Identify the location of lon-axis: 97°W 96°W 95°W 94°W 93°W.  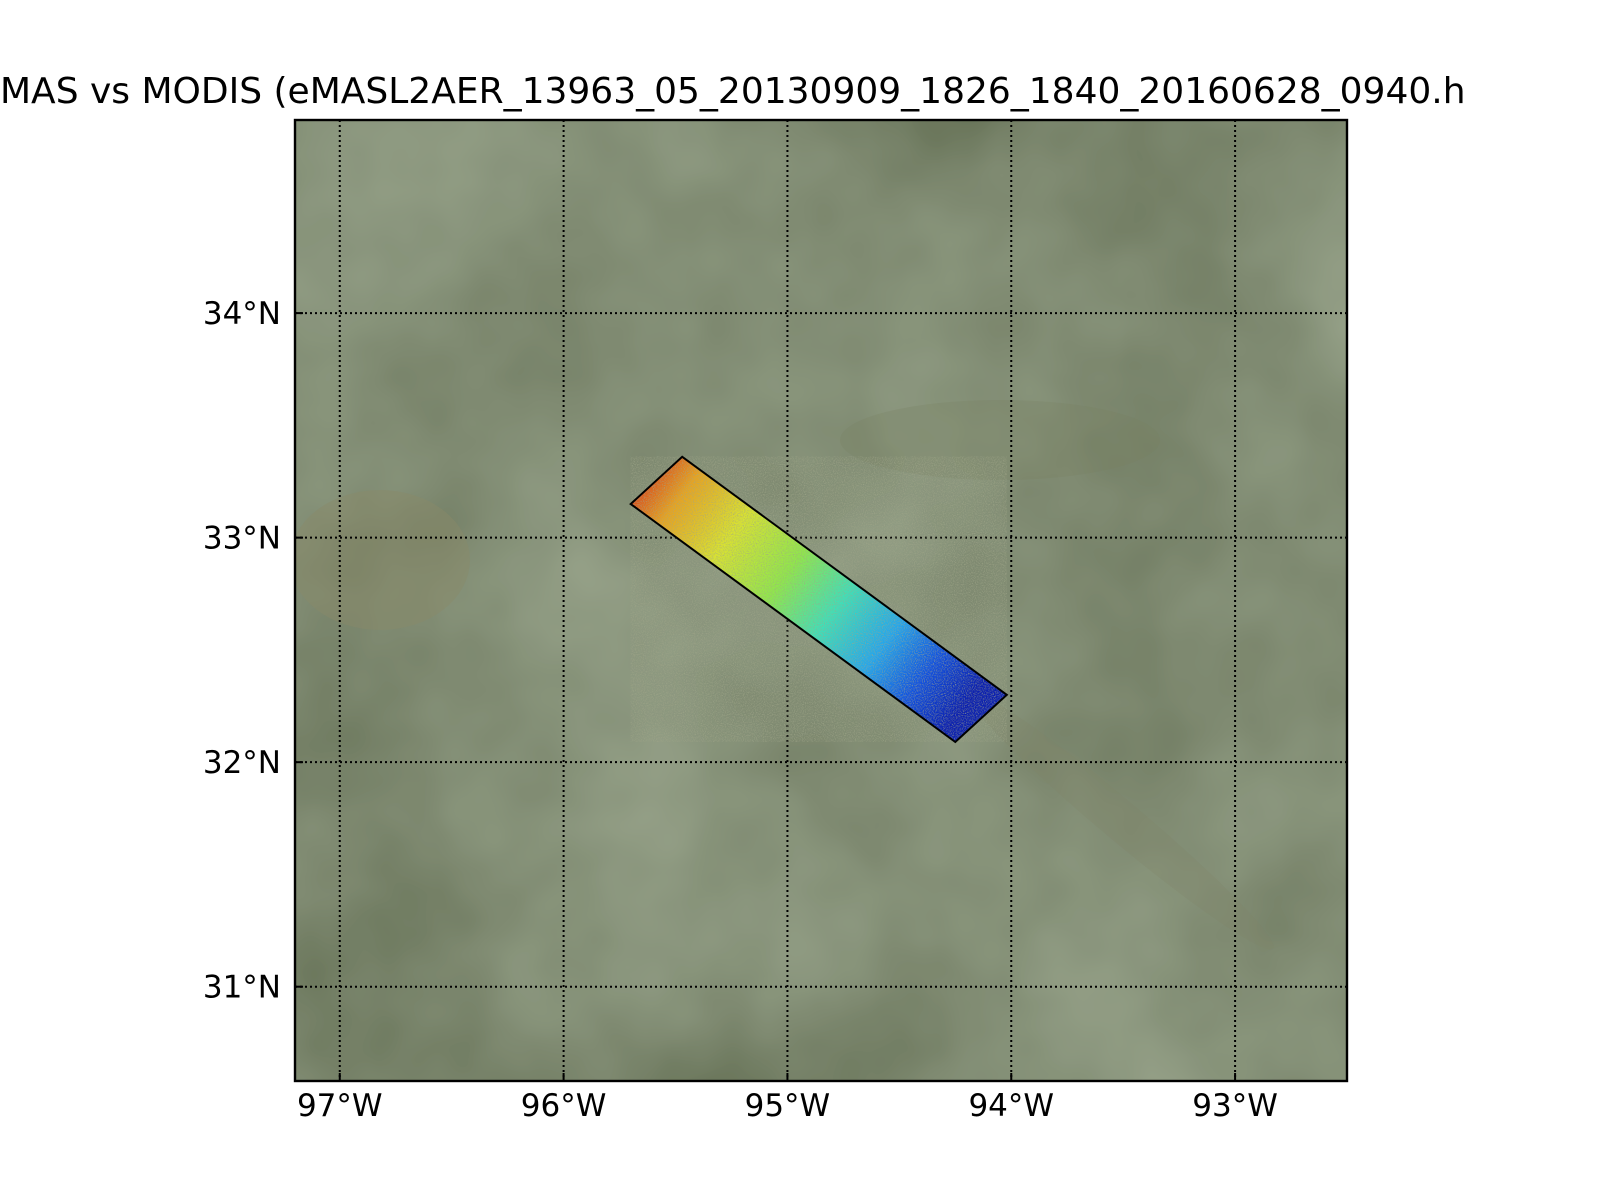
(787, 1098).